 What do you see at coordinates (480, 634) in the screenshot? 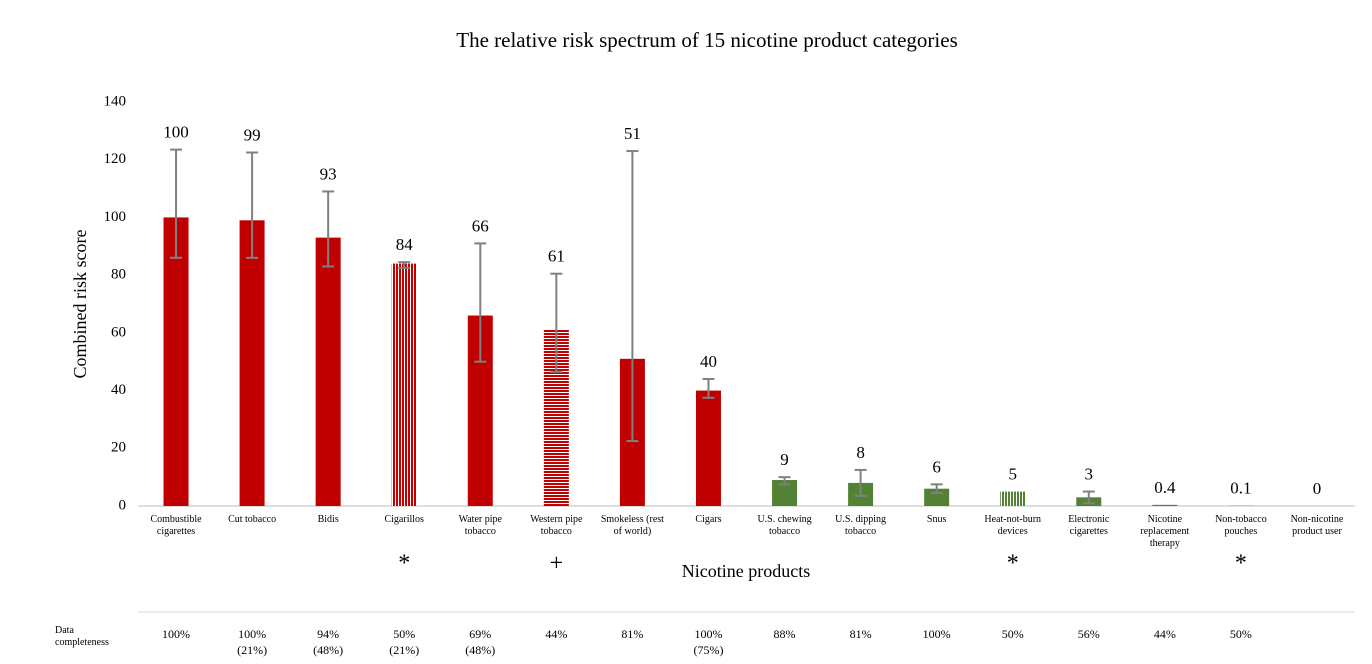
I see `completeness-value: 69%` at bounding box center [480, 634].